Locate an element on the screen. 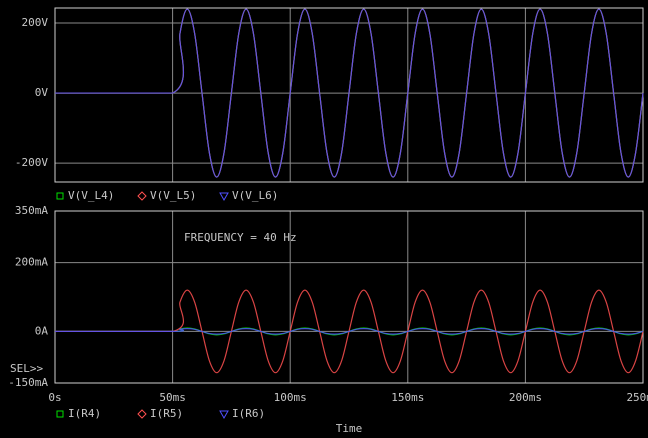 The width and height of the screenshot is (648, 438). x-tick-label: 150ms is located at coordinates (407, 397).